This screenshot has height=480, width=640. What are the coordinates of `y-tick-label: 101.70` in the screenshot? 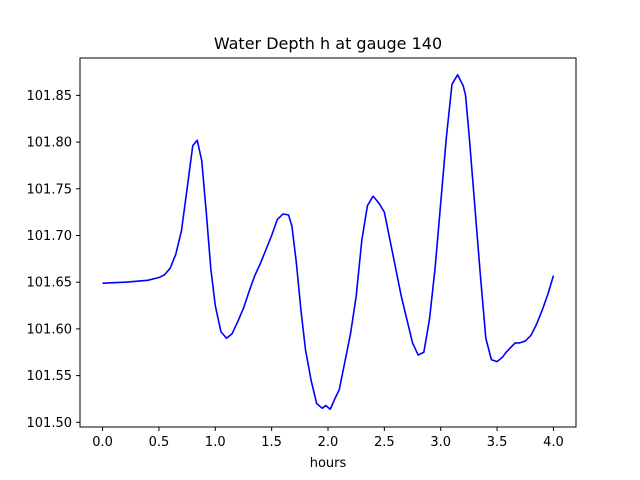 It's located at (50, 236).